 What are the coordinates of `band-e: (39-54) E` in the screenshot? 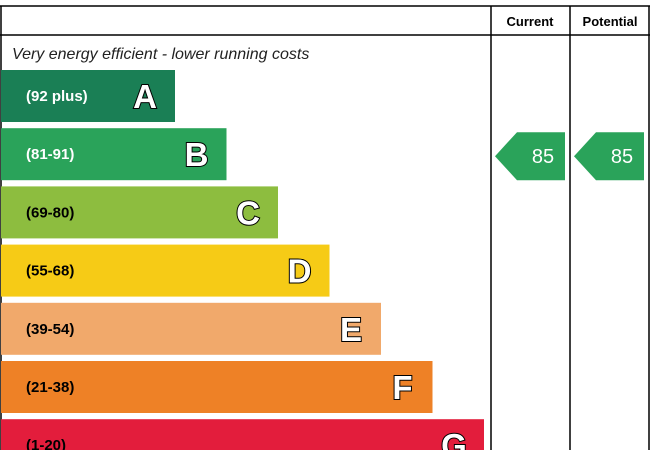 It's located at (191, 328).